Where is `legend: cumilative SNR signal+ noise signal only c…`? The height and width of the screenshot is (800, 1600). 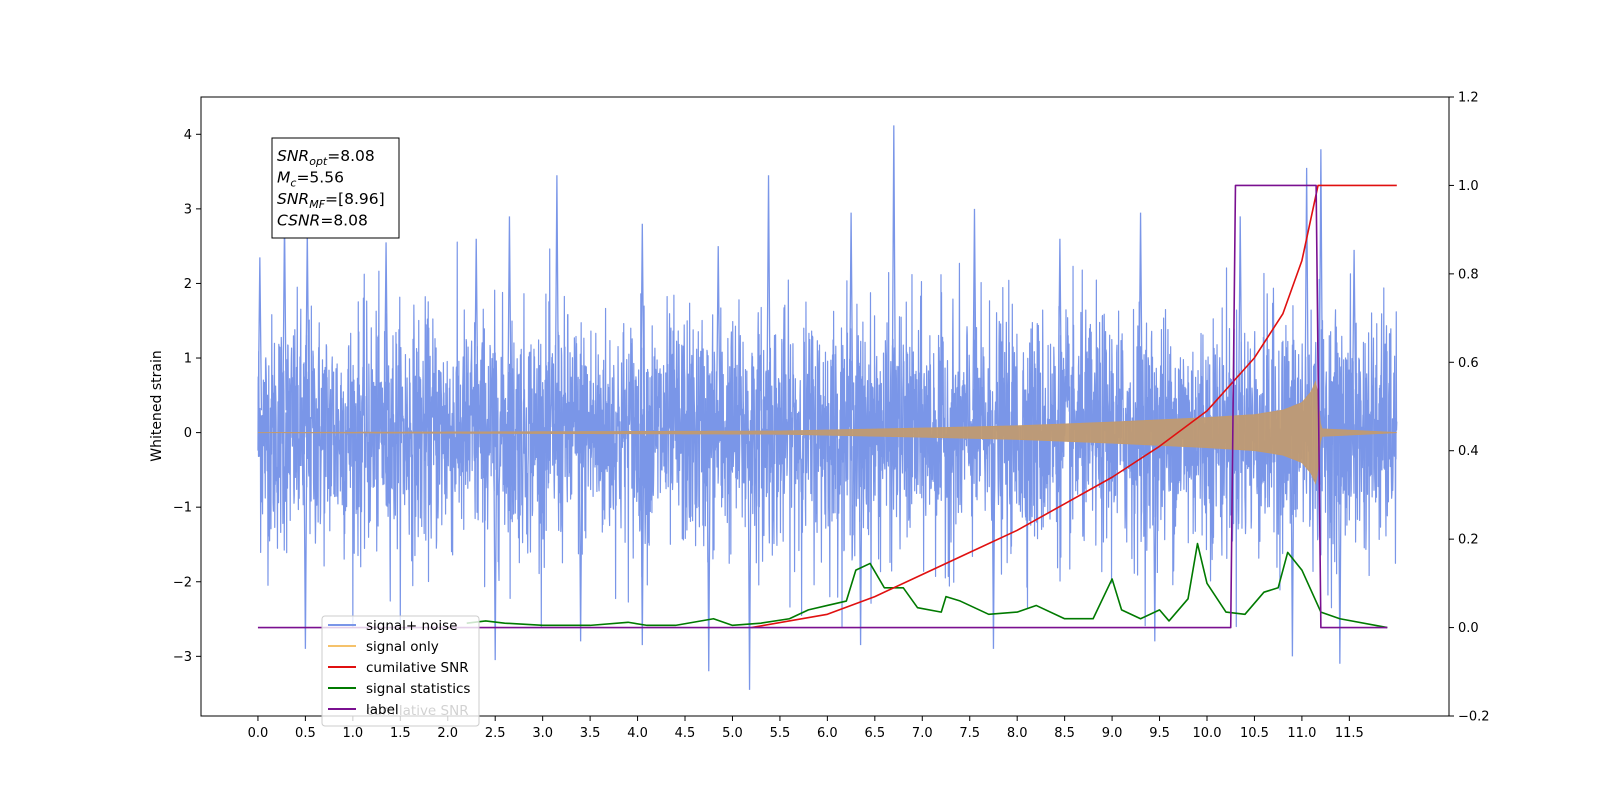 legend: cumilative SNR signal+ noise signal only c… is located at coordinates (400, 671).